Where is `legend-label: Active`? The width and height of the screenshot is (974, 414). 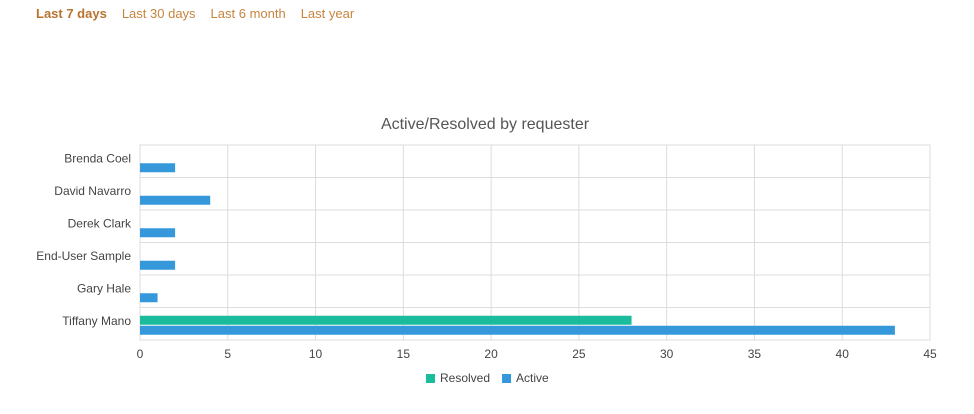
legend-label: Active is located at coordinates (532, 378).